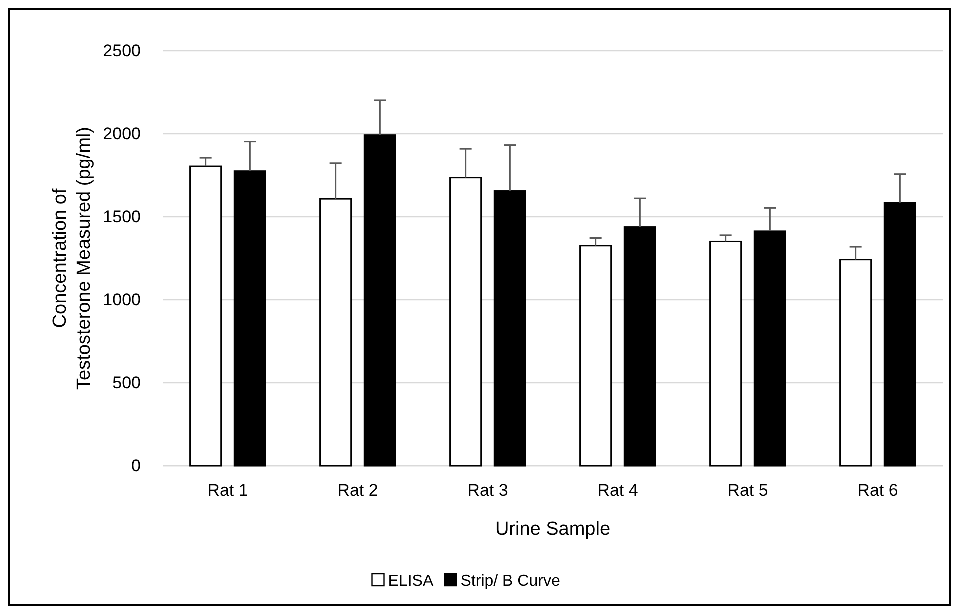 This screenshot has height=614, width=959. I want to click on x-tick-label: Rat 3, so click(488, 490).